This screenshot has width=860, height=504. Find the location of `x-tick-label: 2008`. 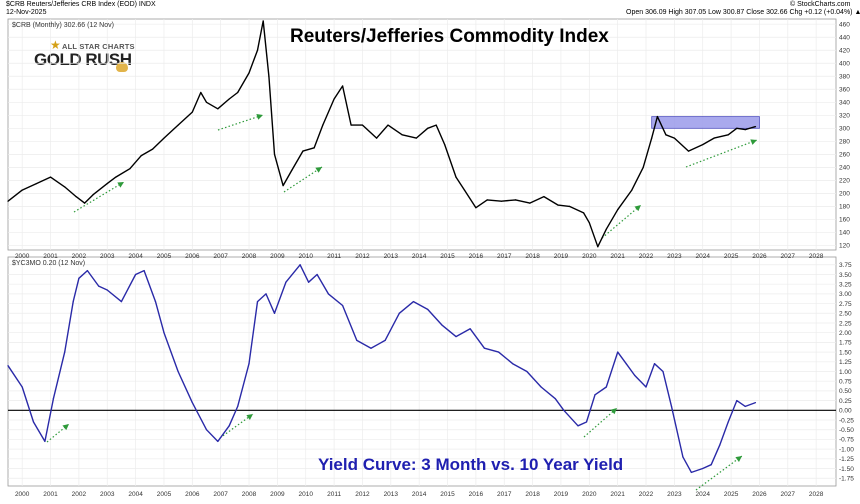

x-tick-label: 2008 is located at coordinates (249, 256).